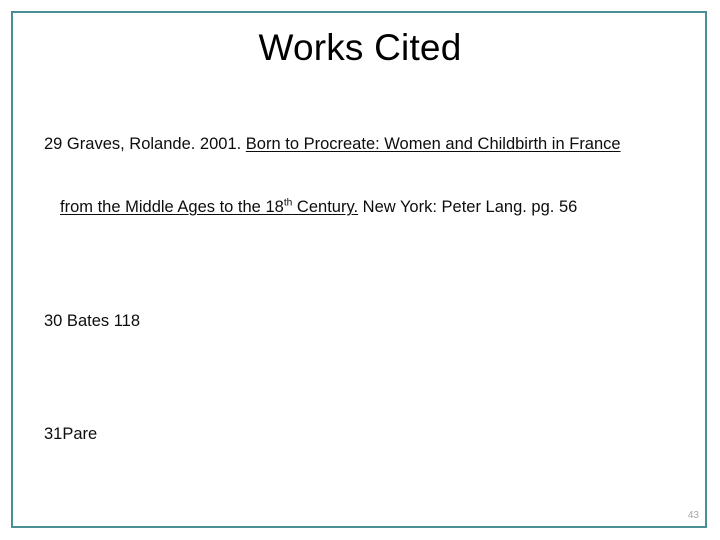 The height and width of the screenshot is (540, 720). Describe the element at coordinates (145, 144) in the screenshot. I see `citation-29-prefix: 29 Graves, Rolande. 2001.` at that location.